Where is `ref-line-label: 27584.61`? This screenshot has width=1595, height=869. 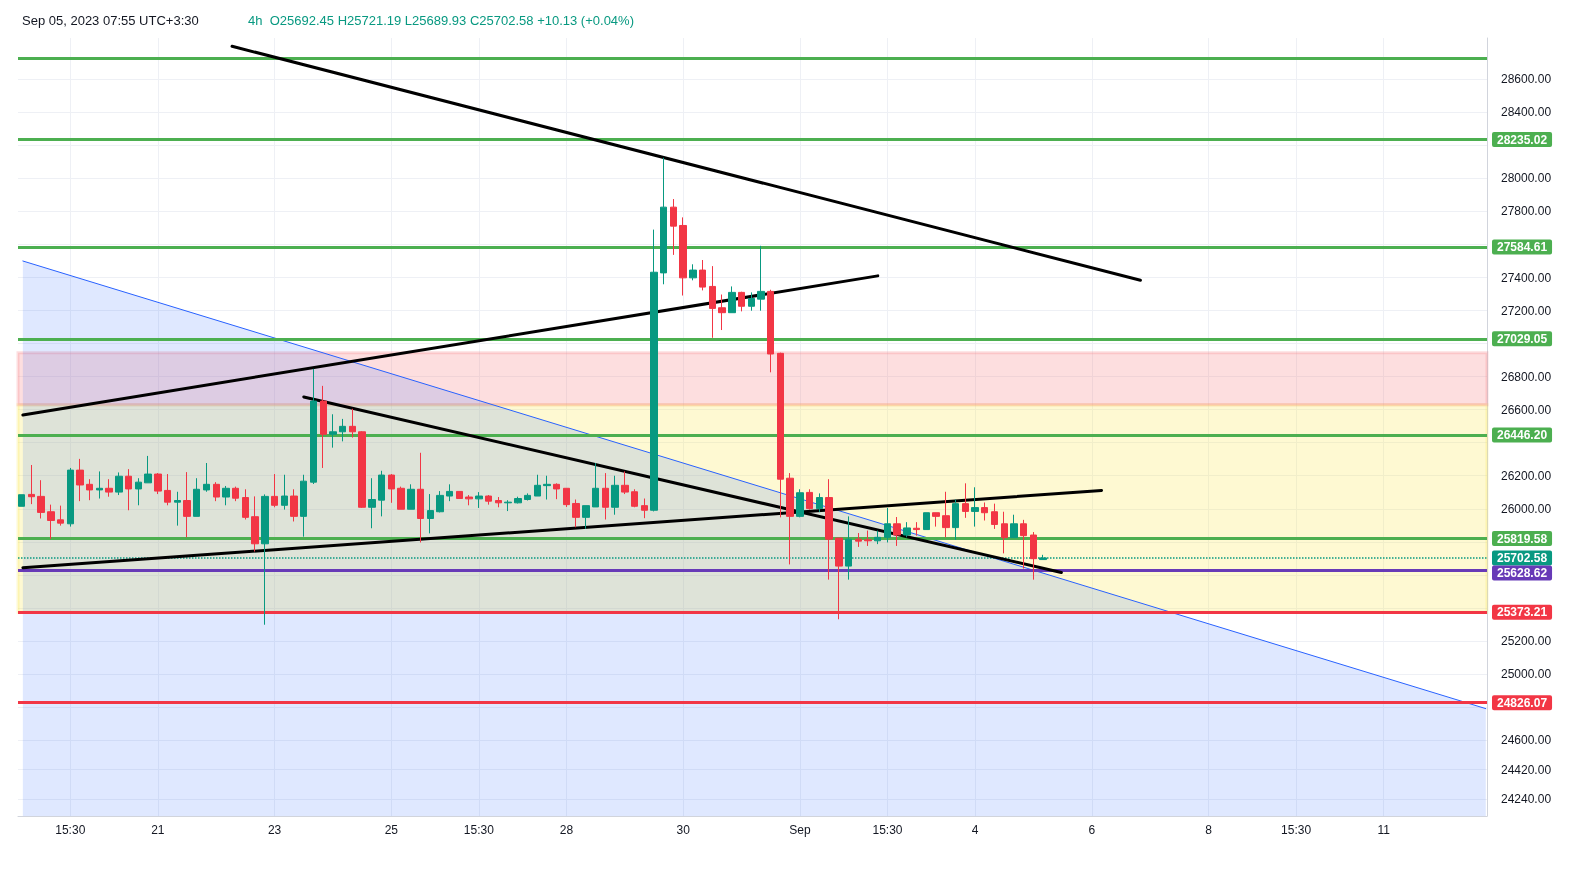 ref-line-label: 27584.61 is located at coordinates (1522, 247).